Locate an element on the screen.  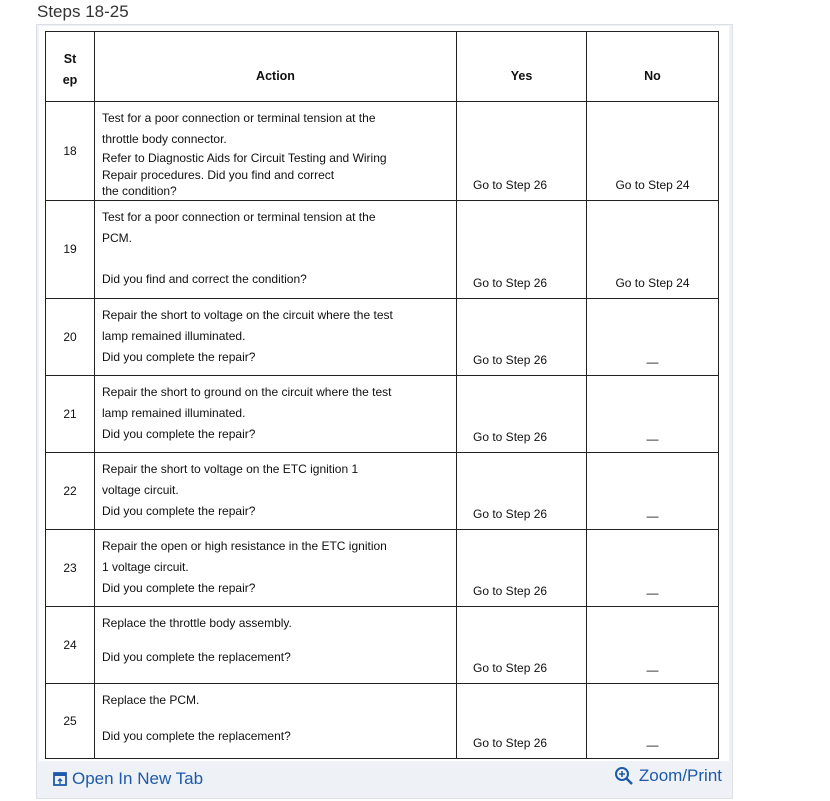
action-line: Did you find and correct the condition? is located at coordinates (204, 278).